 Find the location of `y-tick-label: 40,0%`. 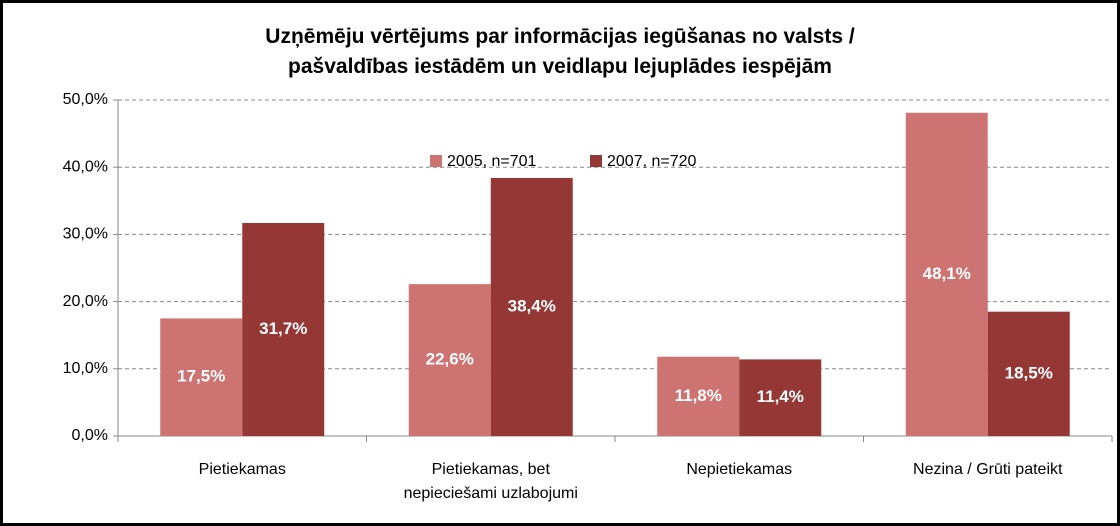

y-tick-label: 40,0% is located at coordinates (85, 166).